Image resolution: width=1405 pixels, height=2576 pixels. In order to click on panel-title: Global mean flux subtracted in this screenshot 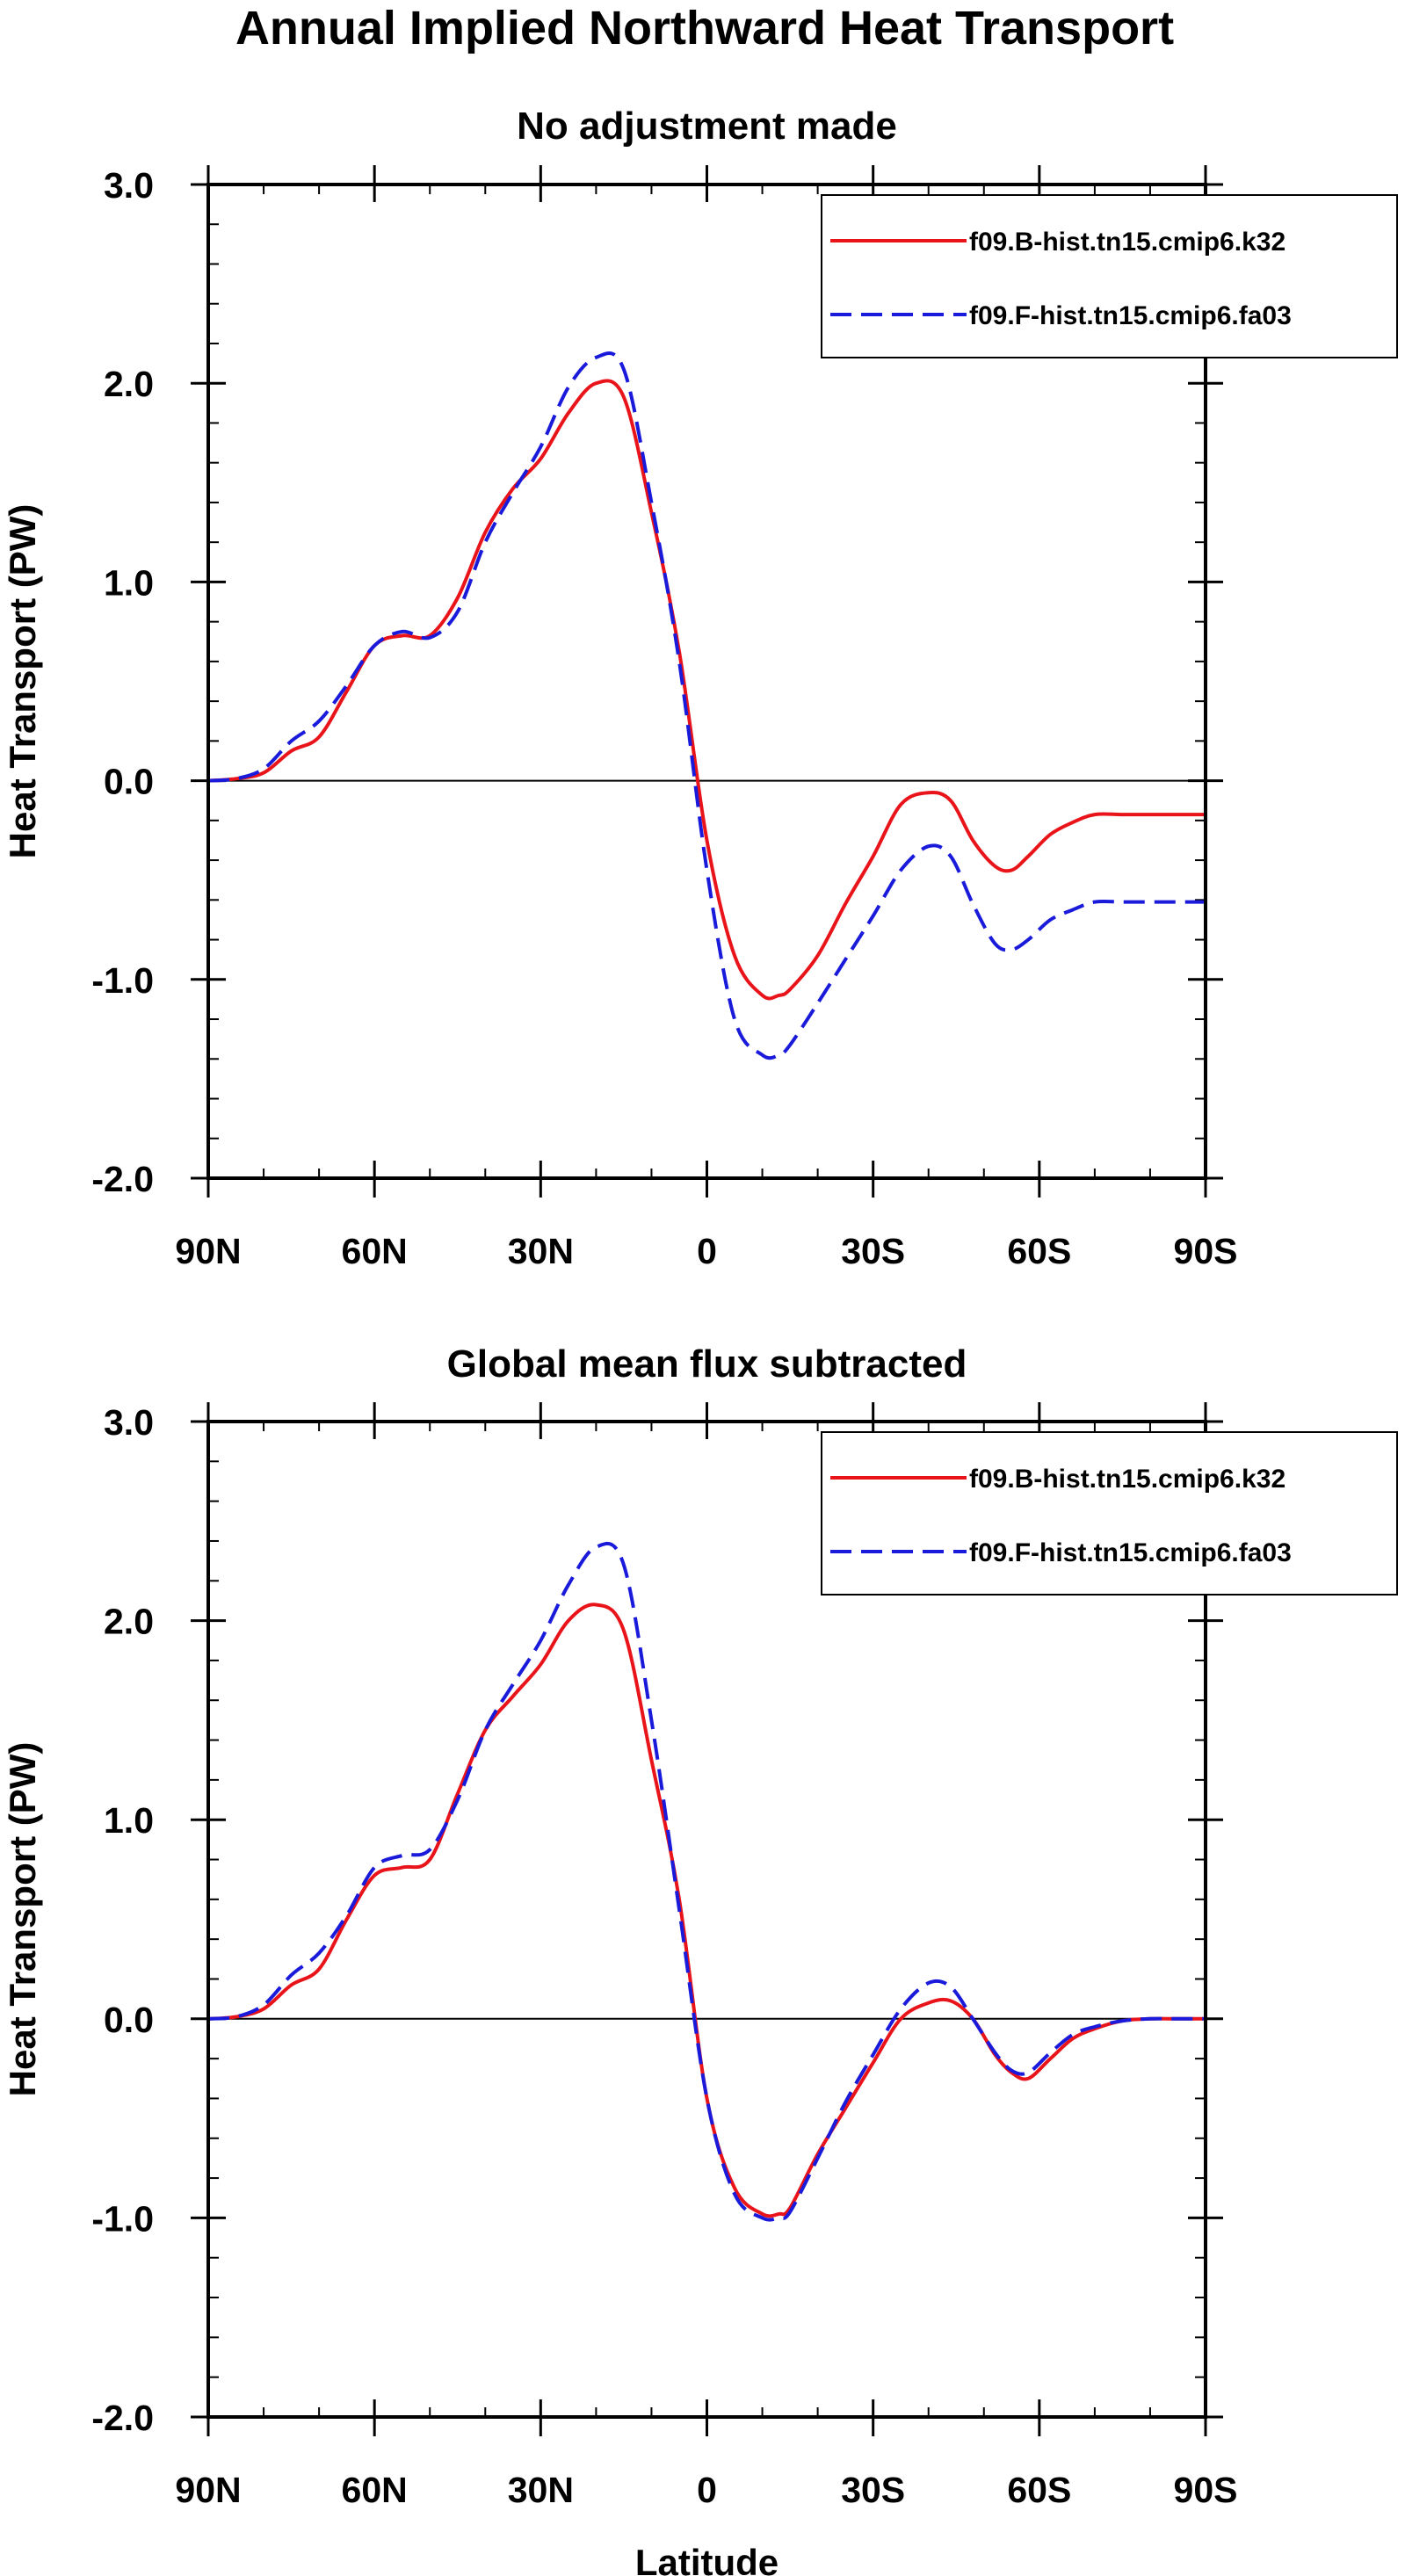, I will do `click(707, 1364)`.